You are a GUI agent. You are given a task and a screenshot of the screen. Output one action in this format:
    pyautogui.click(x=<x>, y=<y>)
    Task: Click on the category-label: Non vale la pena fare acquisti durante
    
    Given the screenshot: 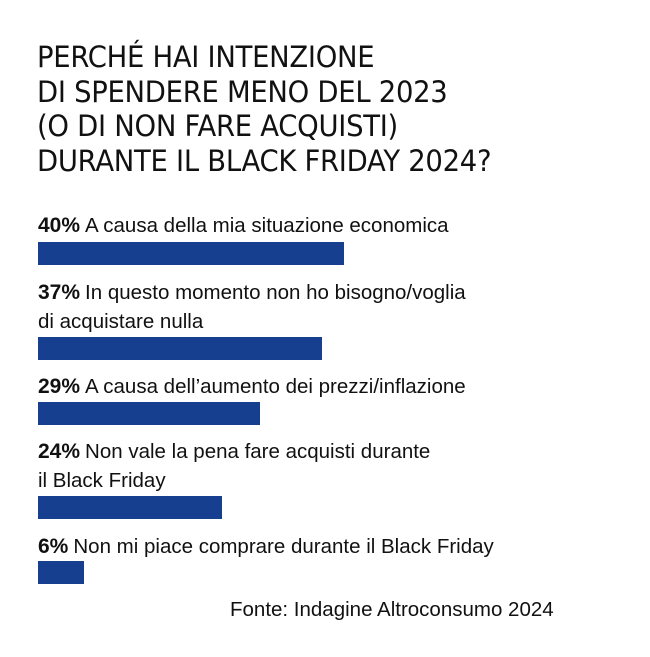 What is the action you would take?
    pyautogui.click(x=258, y=451)
    